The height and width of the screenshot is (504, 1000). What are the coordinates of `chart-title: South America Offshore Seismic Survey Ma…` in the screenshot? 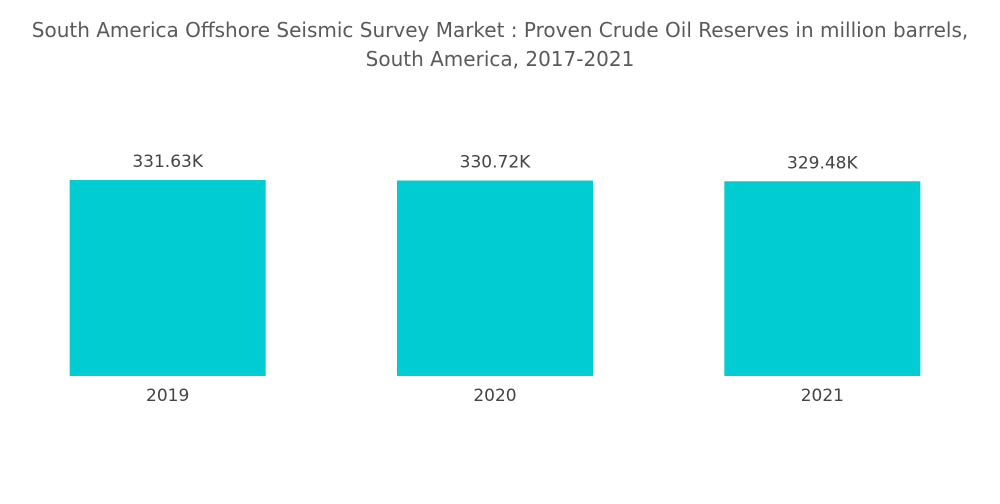 It's located at (500, 44).